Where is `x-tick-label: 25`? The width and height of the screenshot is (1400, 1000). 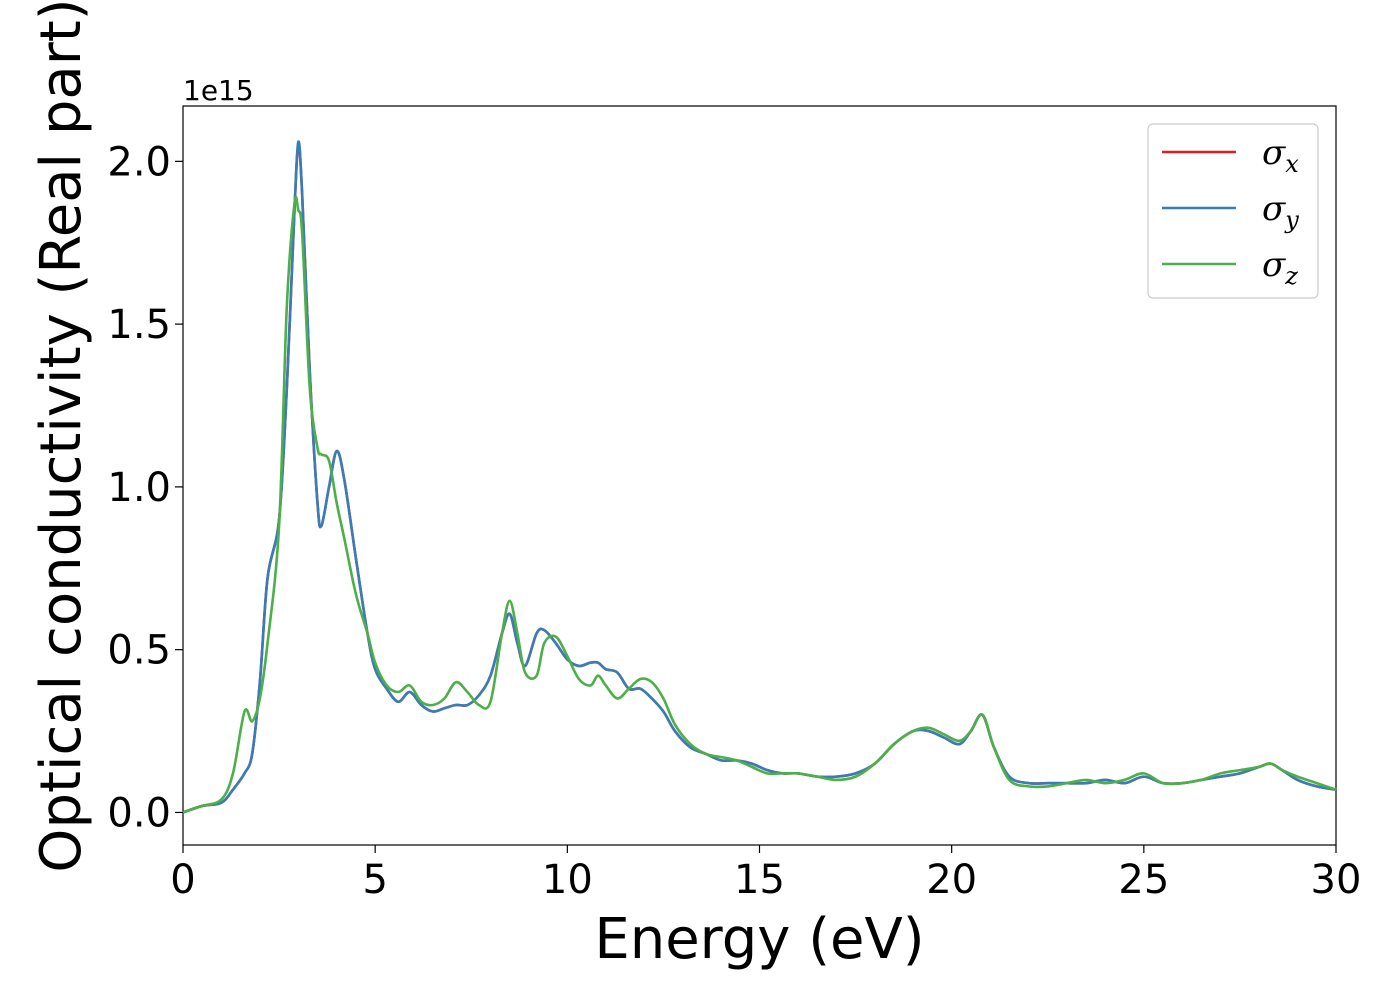
x-tick-label: 25 is located at coordinates (1143, 880).